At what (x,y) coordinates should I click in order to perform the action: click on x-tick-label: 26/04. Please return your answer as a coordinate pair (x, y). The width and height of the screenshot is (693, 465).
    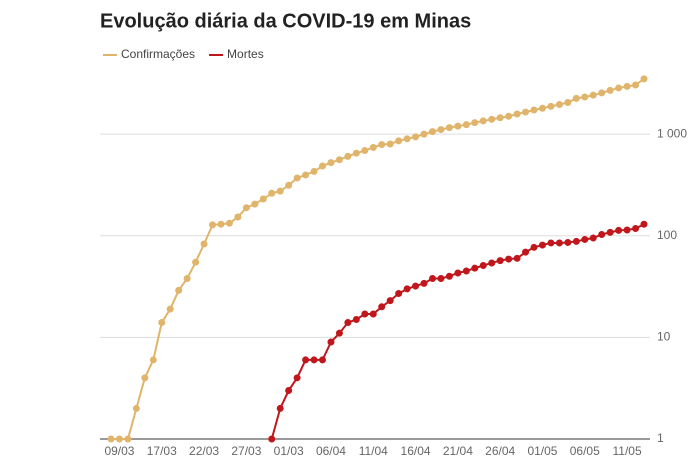
    Looking at the image, I should click on (500, 451).